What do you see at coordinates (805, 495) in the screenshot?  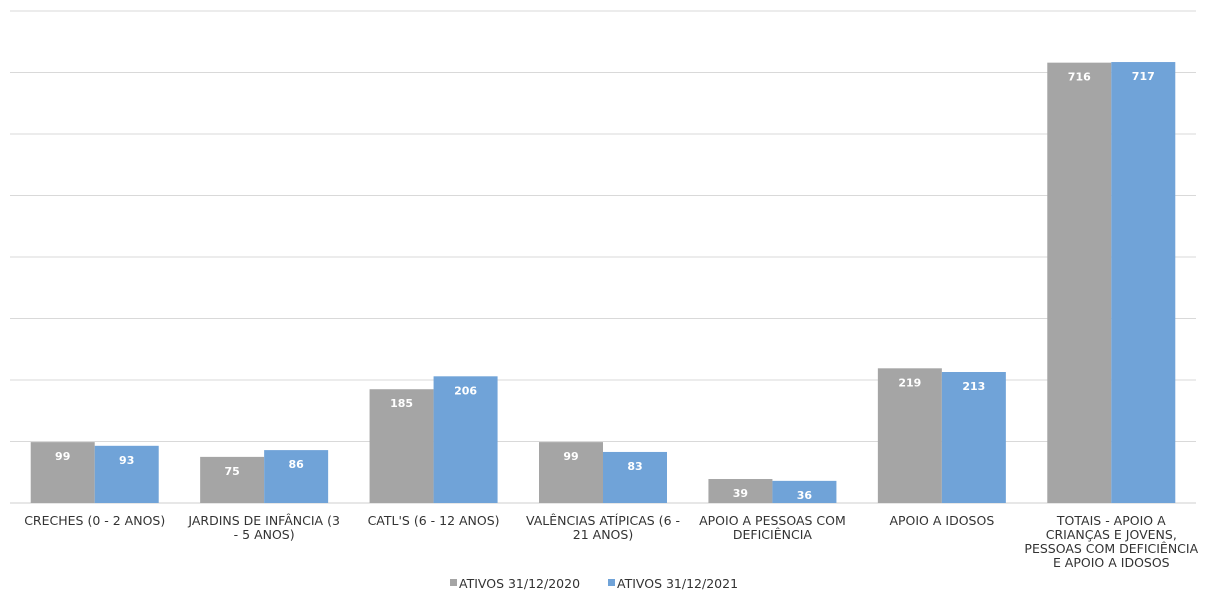 I see `bar-value-label: 36` at bounding box center [805, 495].